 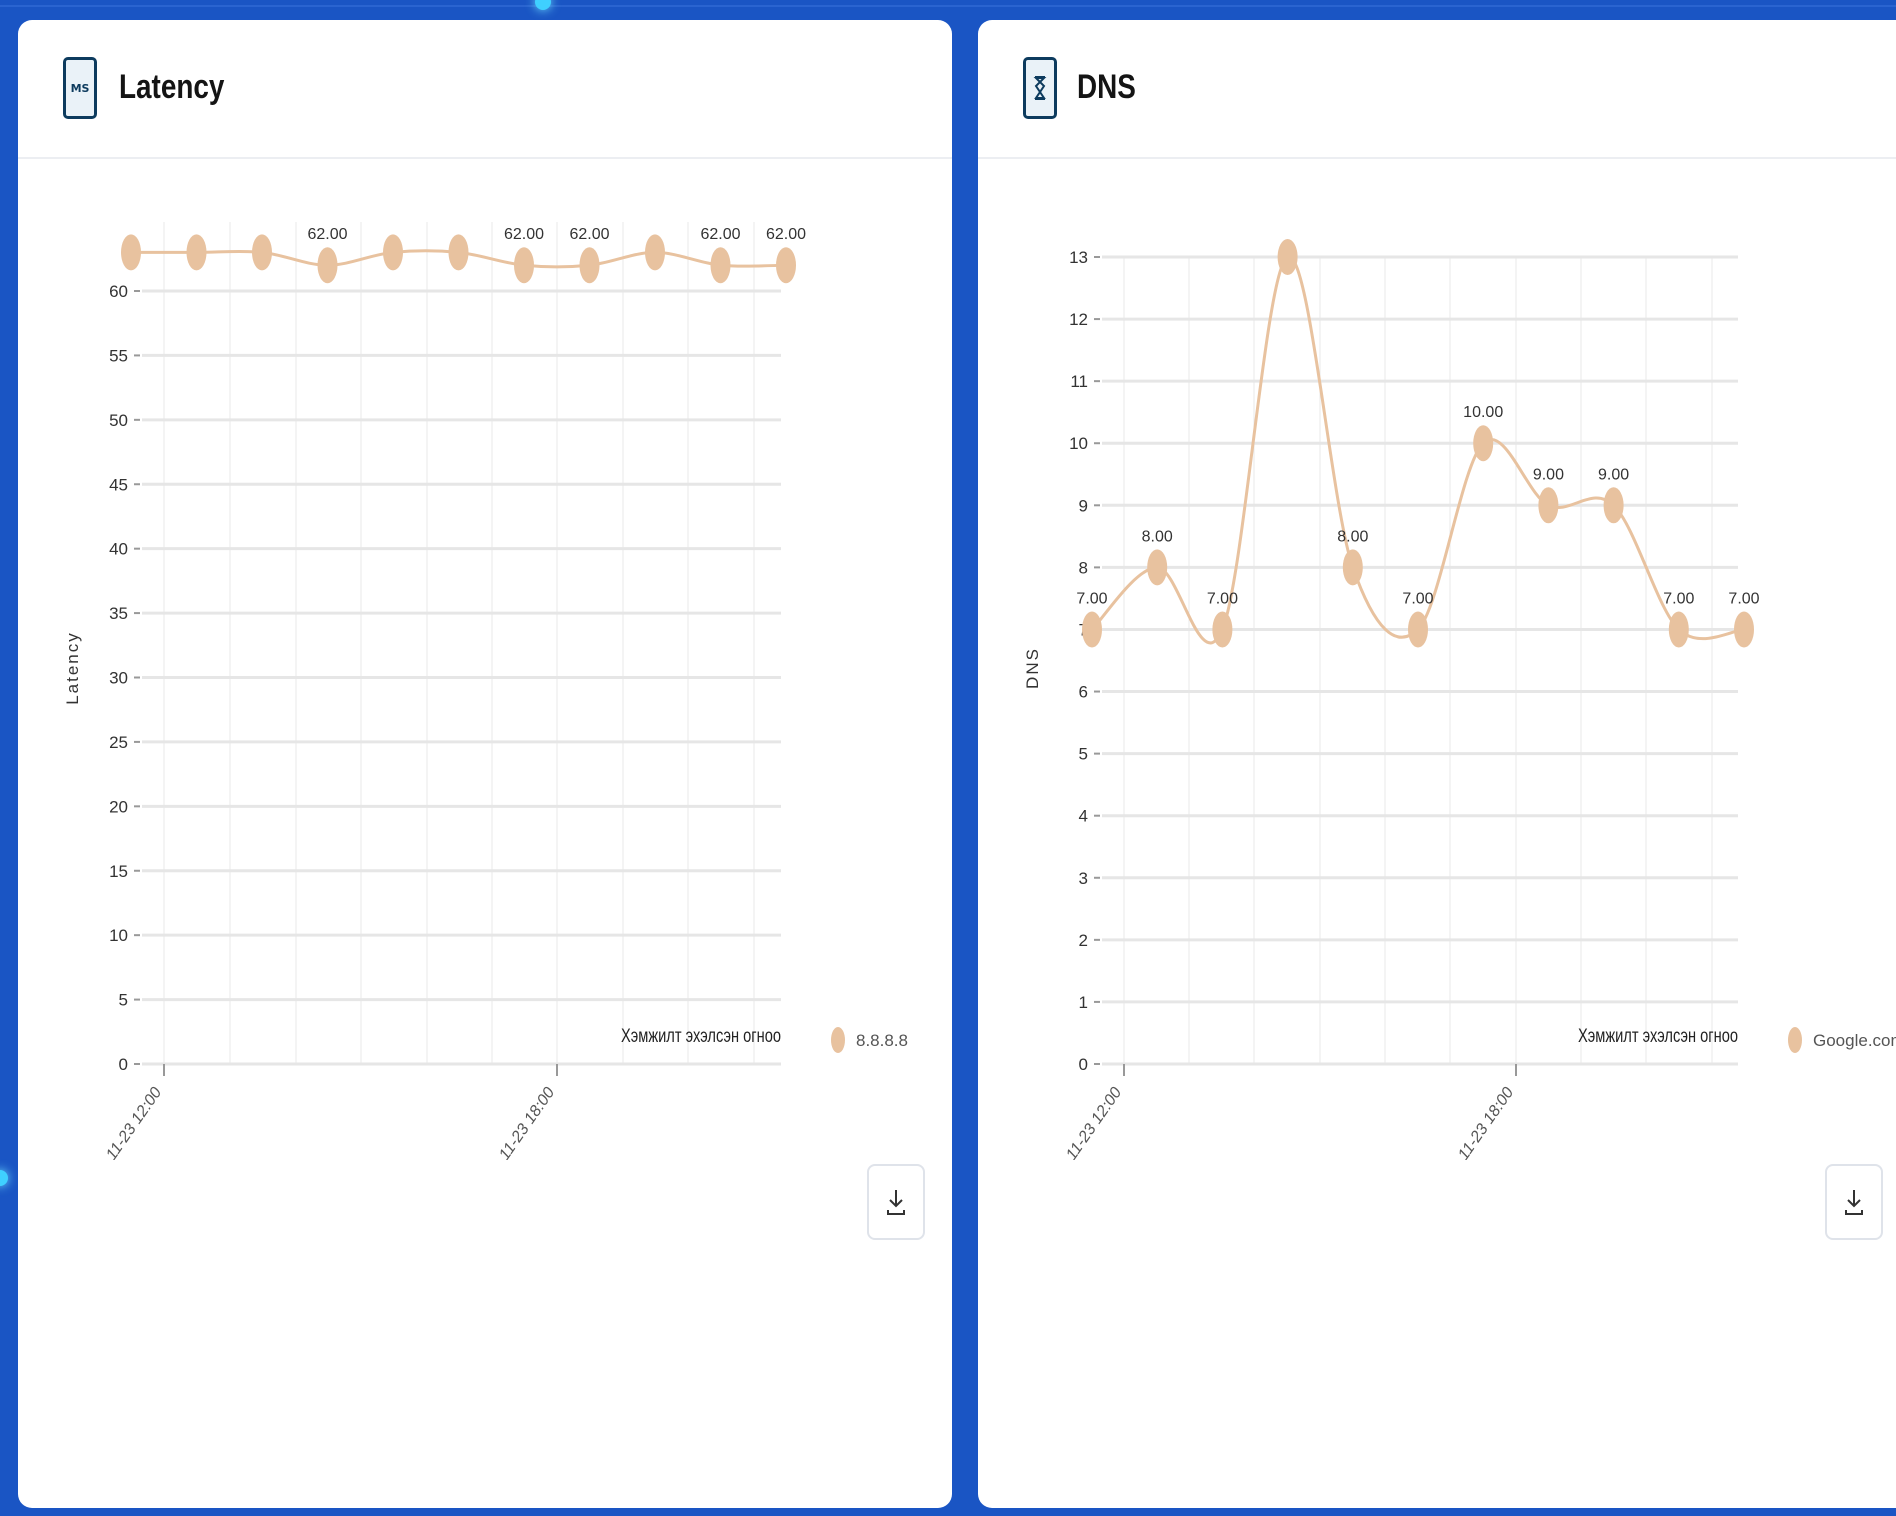 I want to click on latency-y-tick-label: 0, so click(x=123, y=1064).